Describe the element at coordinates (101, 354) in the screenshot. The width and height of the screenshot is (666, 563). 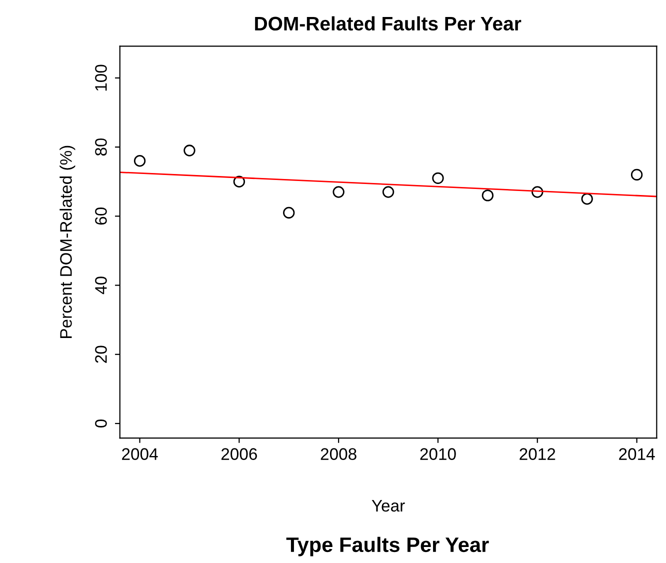
I see `y-tick-label: 20` at that location.